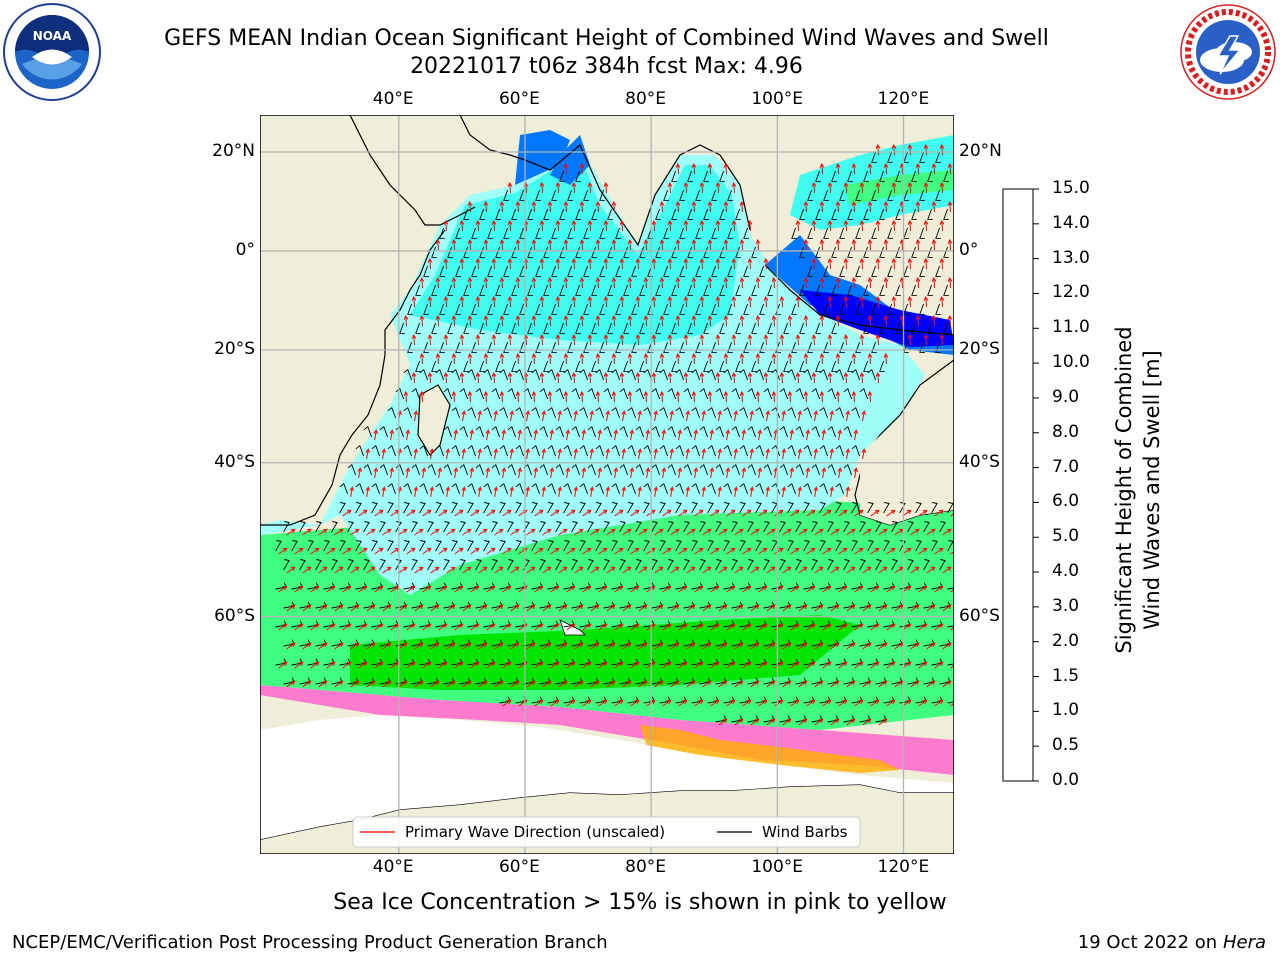 The image size is (1280, 960). I want to click on lon-tick-label: 80°E, so click(646, 99).